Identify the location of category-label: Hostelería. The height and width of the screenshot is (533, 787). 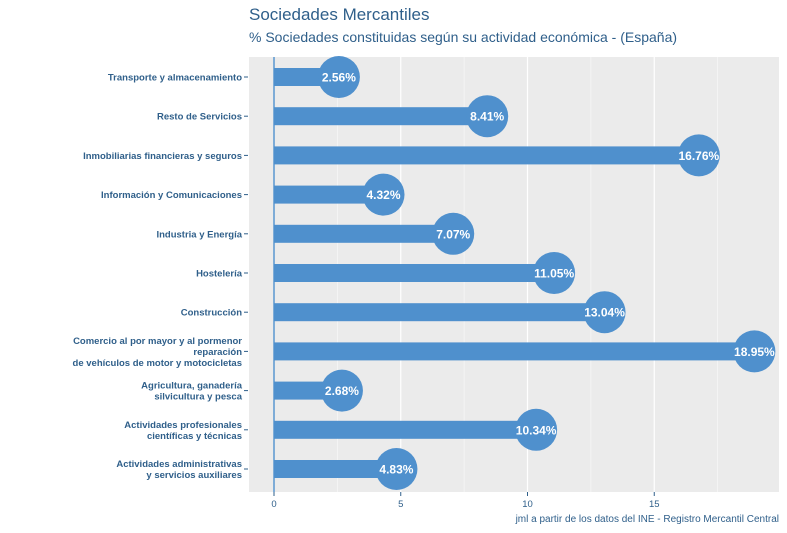
(219, 274).